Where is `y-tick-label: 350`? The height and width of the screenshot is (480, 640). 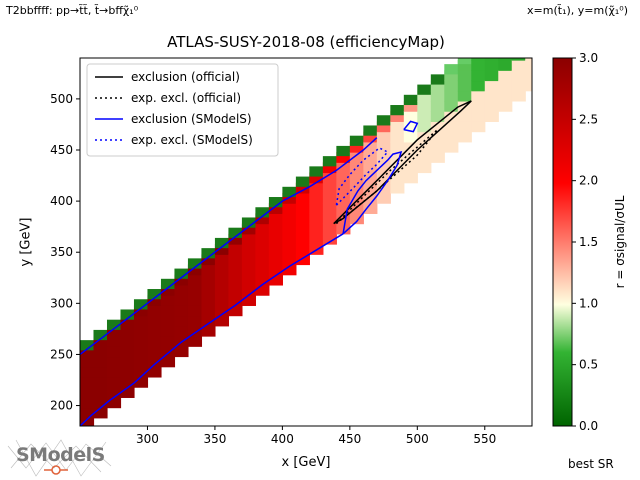
y-tick-label: 350 is located at coordinates (61, 252).